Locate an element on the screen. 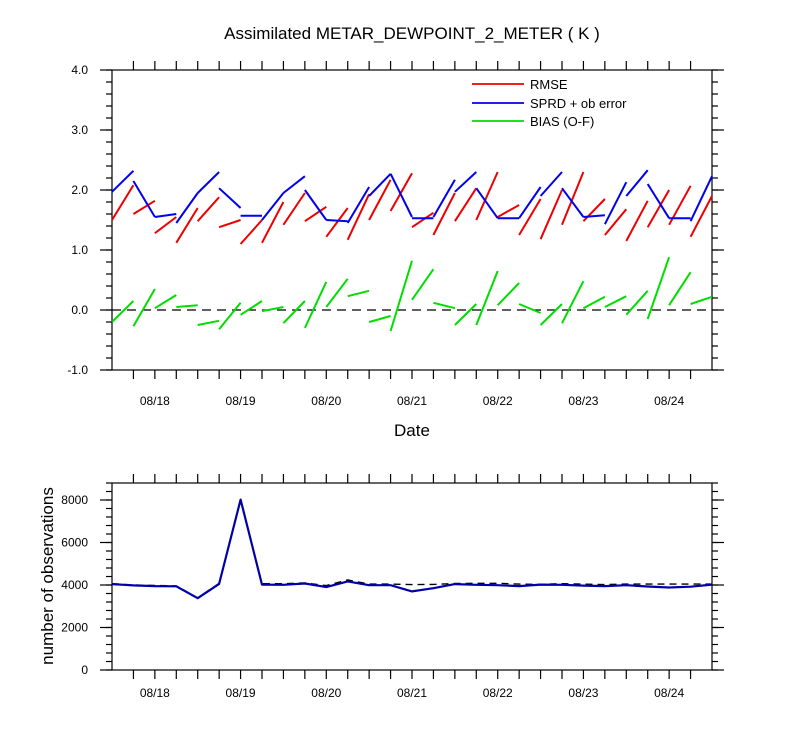 The height and width of the screenshot is (750, 800). bottom-x-tick-label: 08/20 is located at coordinates (326, 693).